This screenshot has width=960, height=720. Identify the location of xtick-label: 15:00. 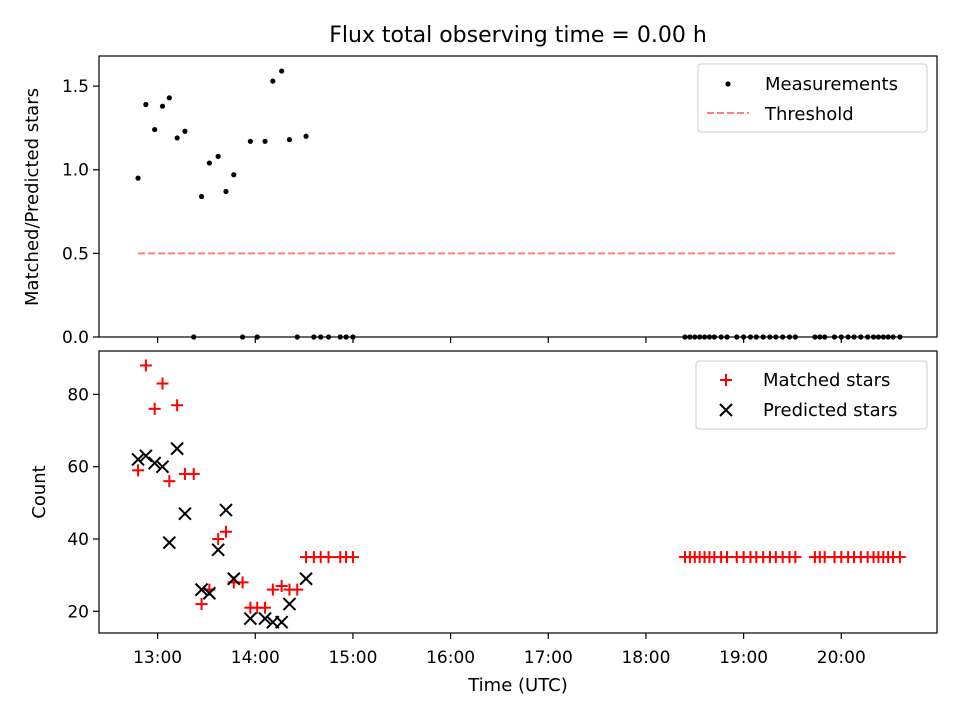
(352, 658).